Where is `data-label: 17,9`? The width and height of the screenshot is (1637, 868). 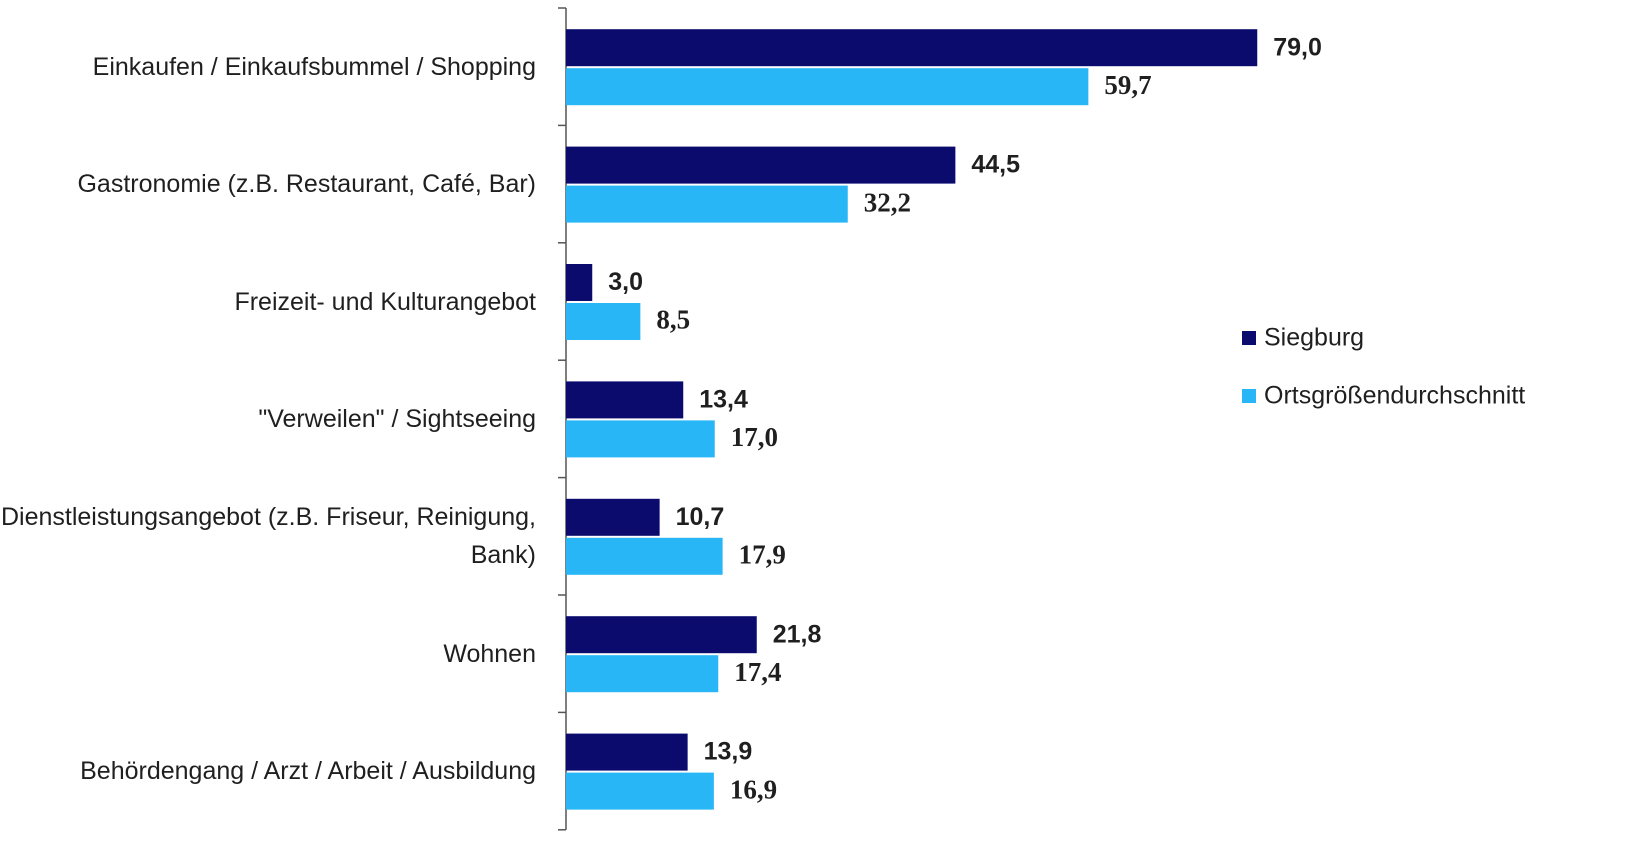
data-label: 17,9 is located at coordinates (762, 555).